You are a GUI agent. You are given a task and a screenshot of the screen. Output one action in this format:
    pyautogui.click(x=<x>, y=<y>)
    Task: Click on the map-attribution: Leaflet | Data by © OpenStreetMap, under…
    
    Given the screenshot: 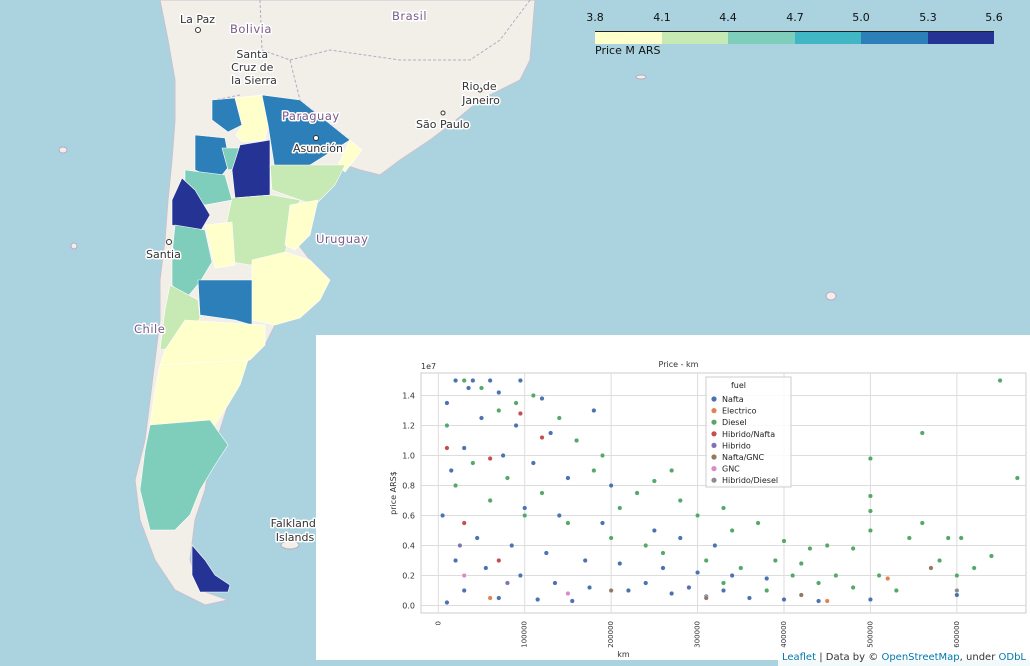 What is the action you would take?
    pyautogui.click(x=903, y=659)
    